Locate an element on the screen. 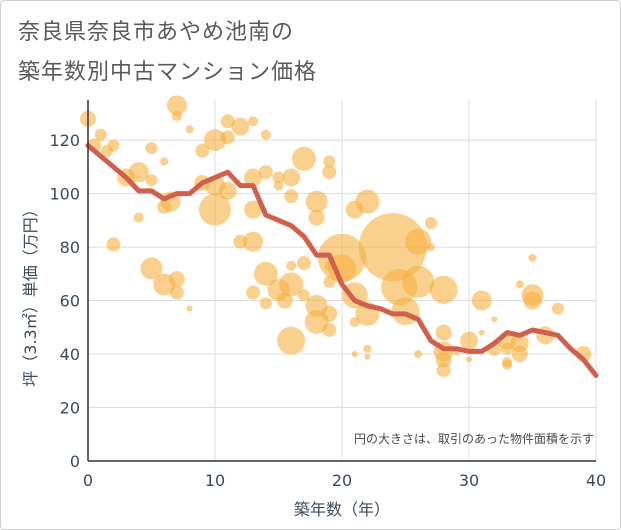  y-axis-label: 坪（3.3㎡）単価（万円） is located at coordinates (30, 293).